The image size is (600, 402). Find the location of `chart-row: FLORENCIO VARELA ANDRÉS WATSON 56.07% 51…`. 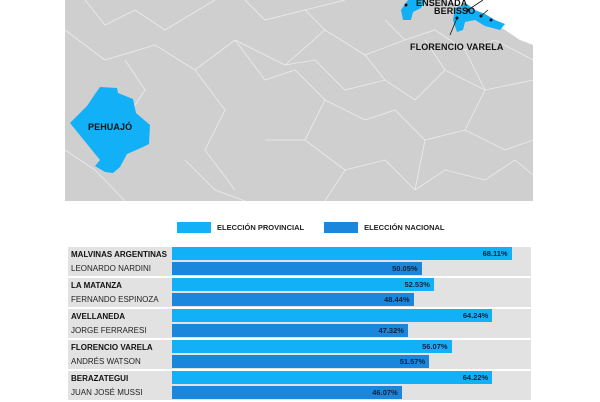

chart-row: FLORENCIO VARELA ANDRÉS WATSON 56.07% 51… is located at coordinates (299, 354).